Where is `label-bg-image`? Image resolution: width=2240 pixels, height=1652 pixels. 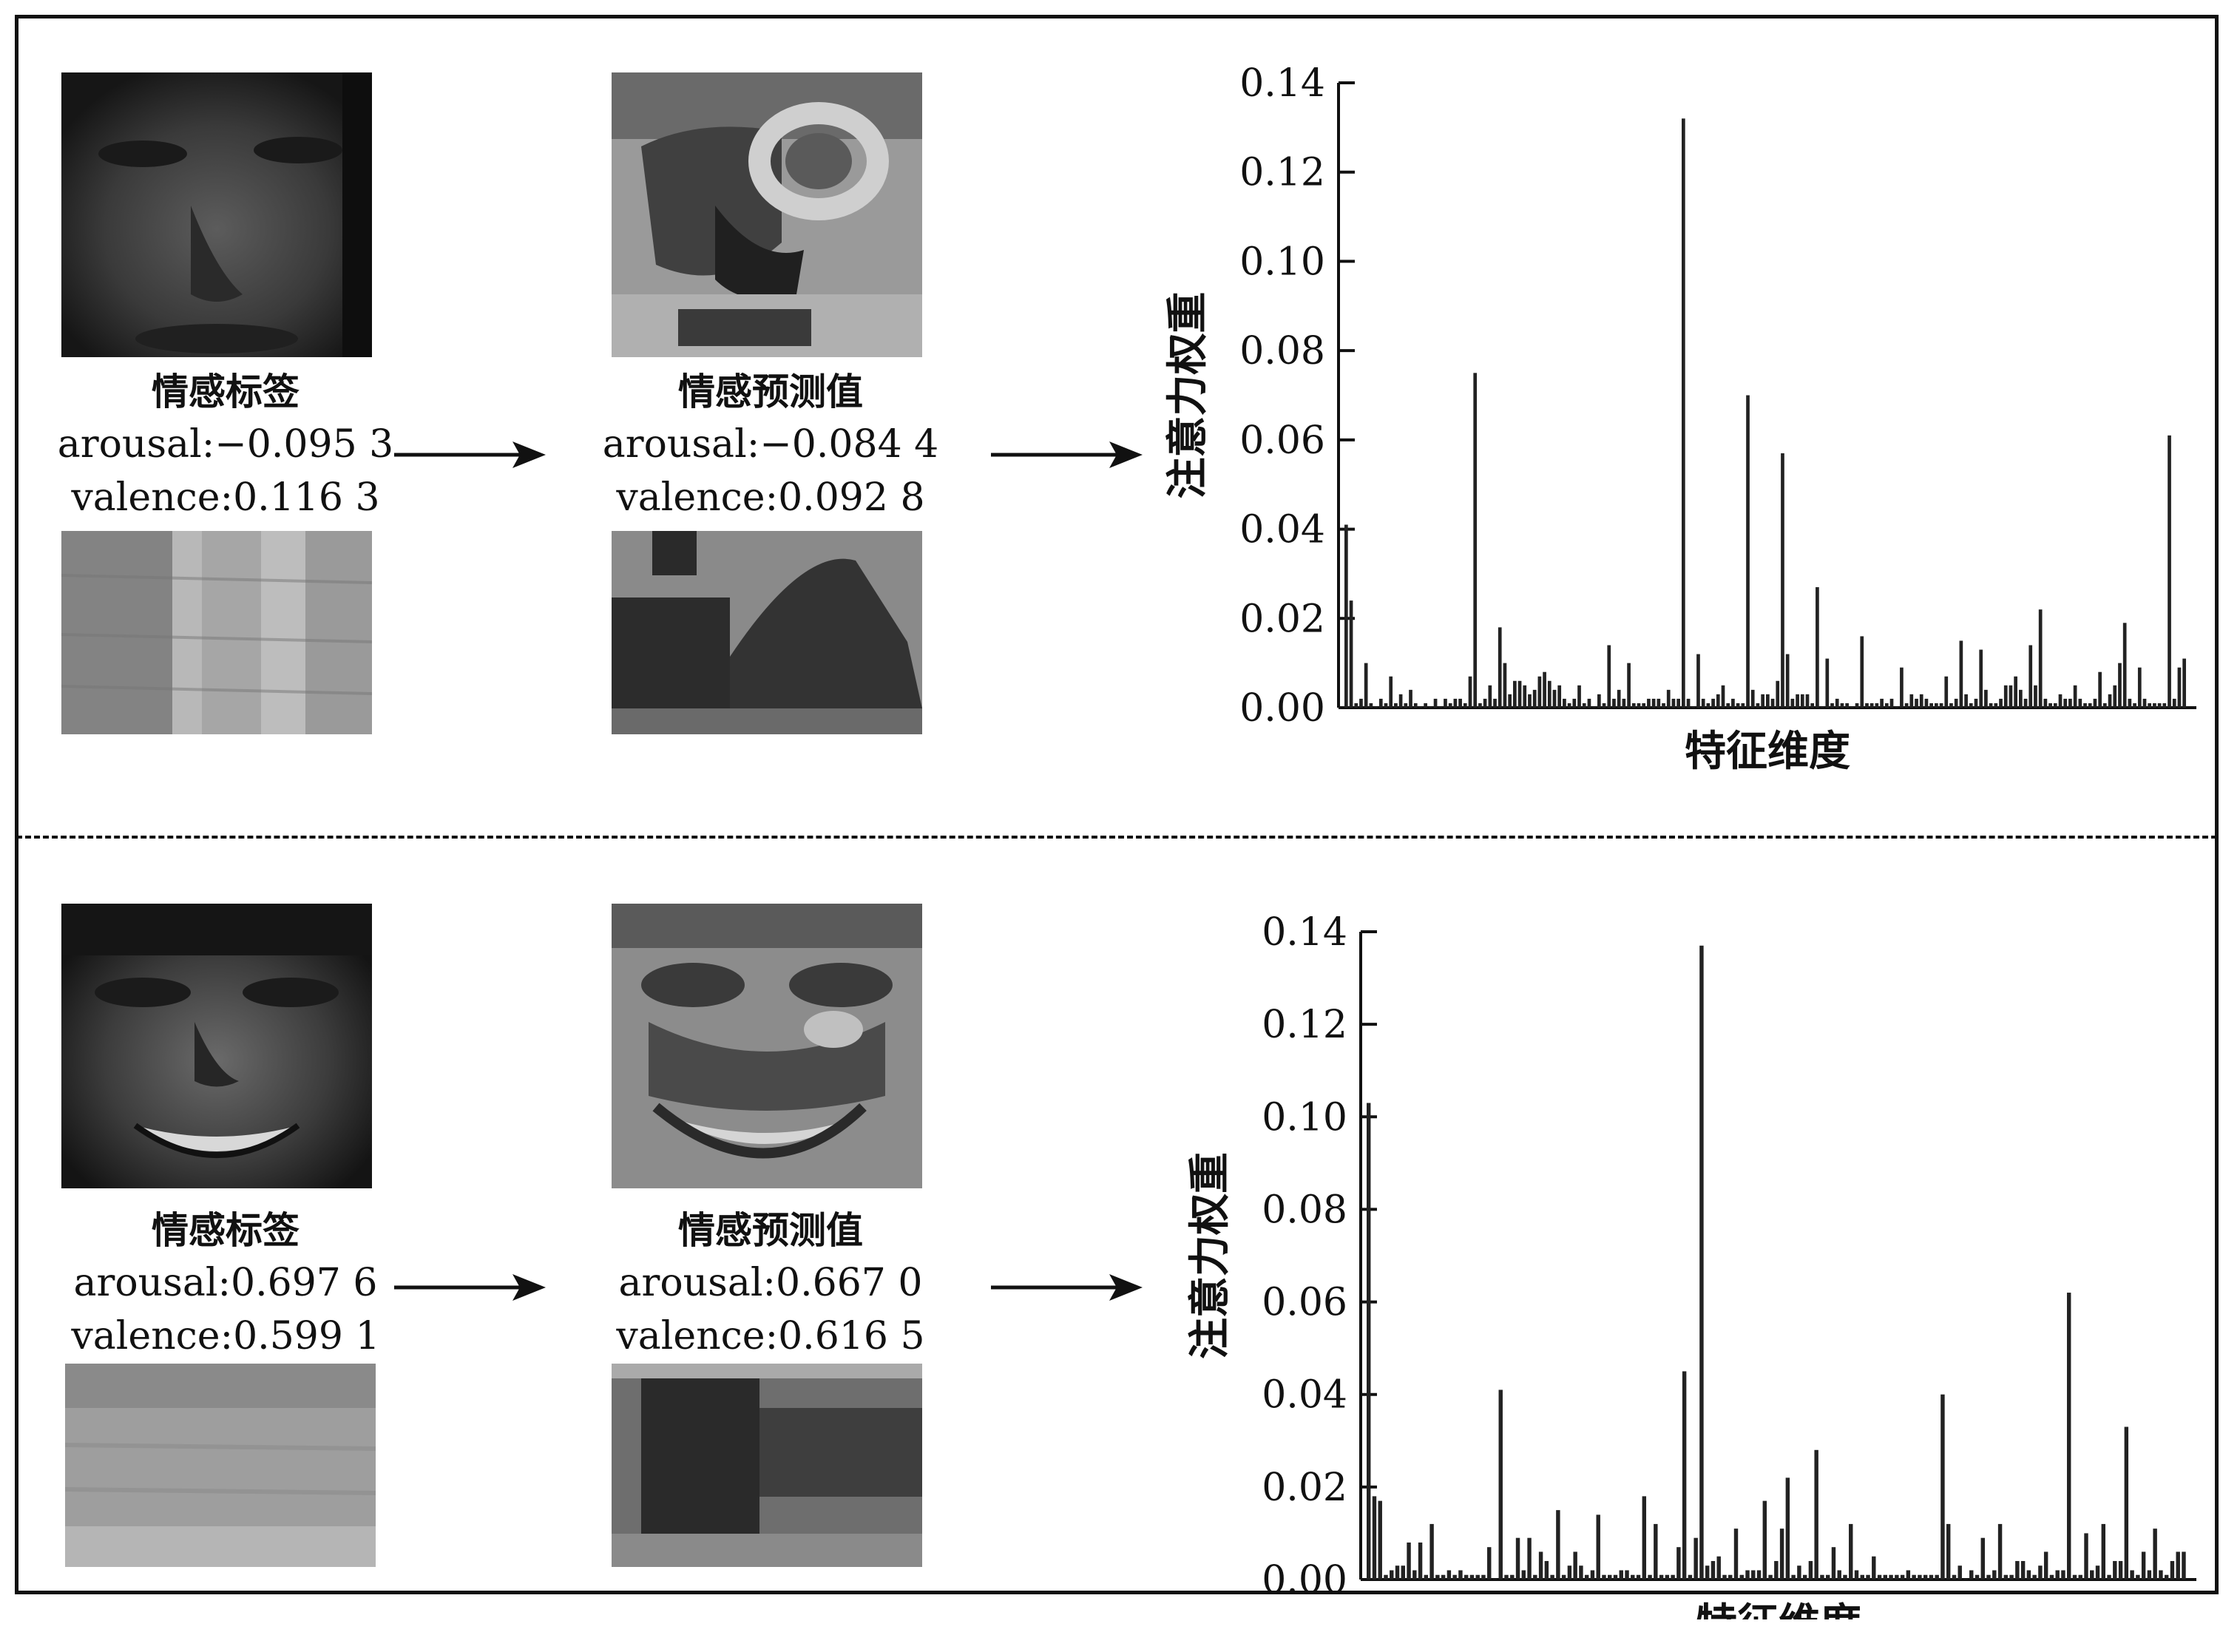
label-bg-image is located at coordinates (216, 632).